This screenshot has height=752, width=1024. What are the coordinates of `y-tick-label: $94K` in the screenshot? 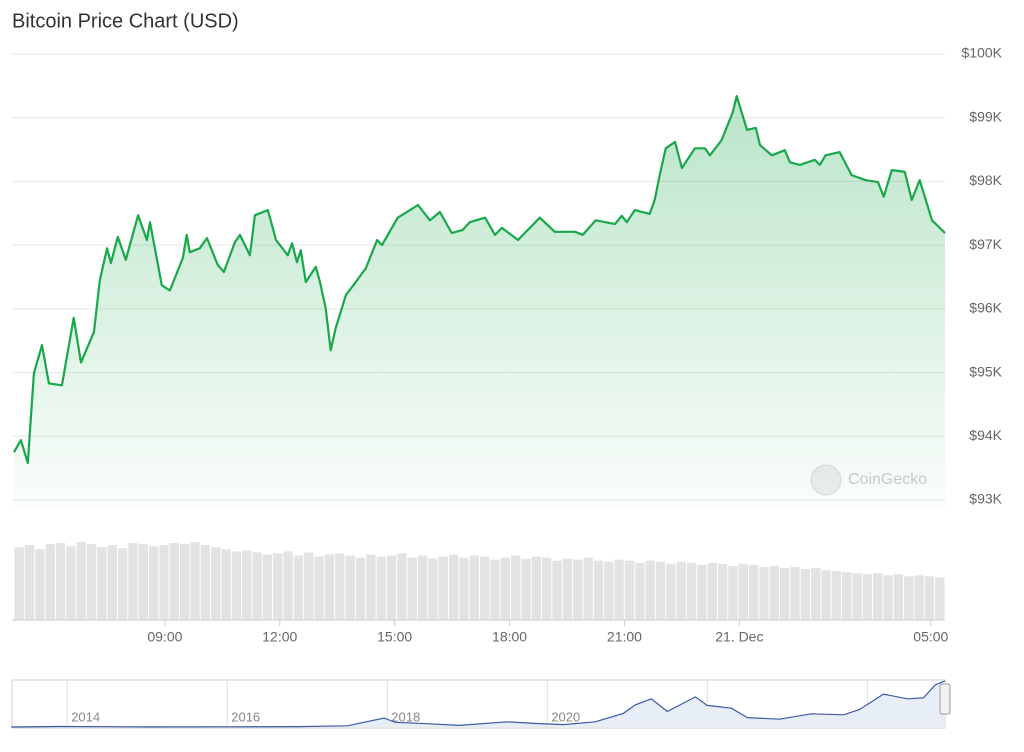 It's located at (985, 435).